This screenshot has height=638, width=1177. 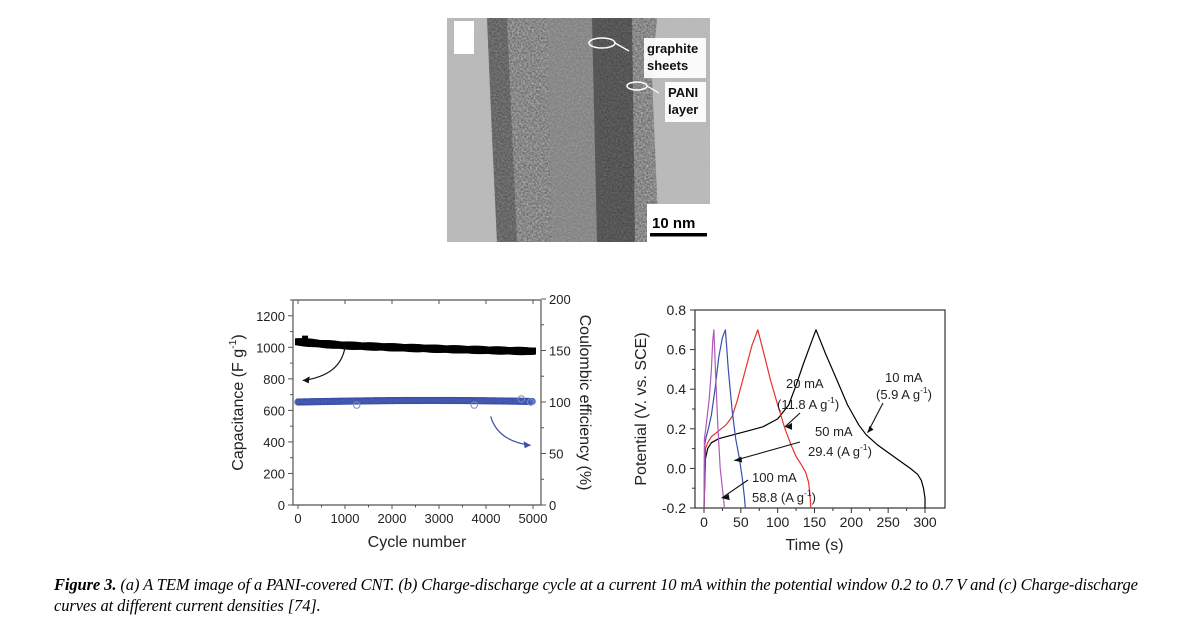 I want to click on chart-b-y2tick-label: 150, so click(x=560, y=351).